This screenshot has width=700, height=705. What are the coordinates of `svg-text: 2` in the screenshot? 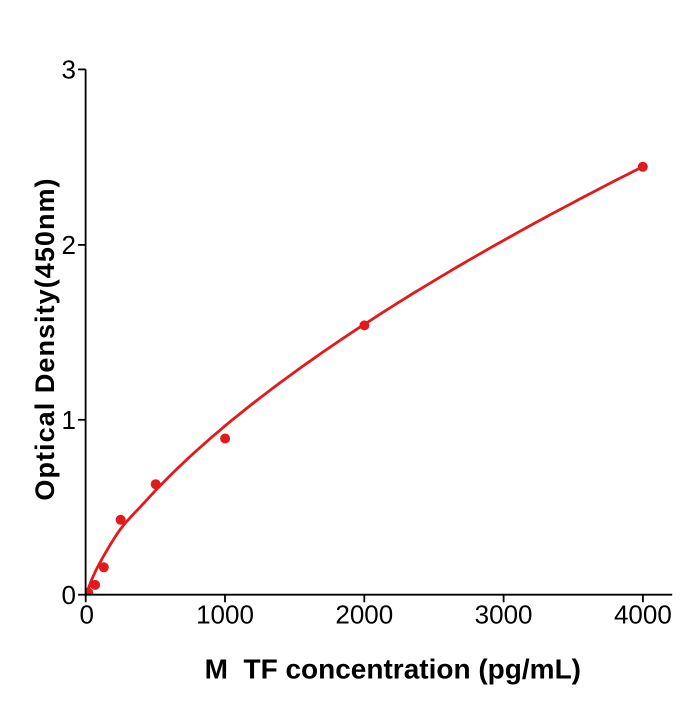 It's located at (69, 245).